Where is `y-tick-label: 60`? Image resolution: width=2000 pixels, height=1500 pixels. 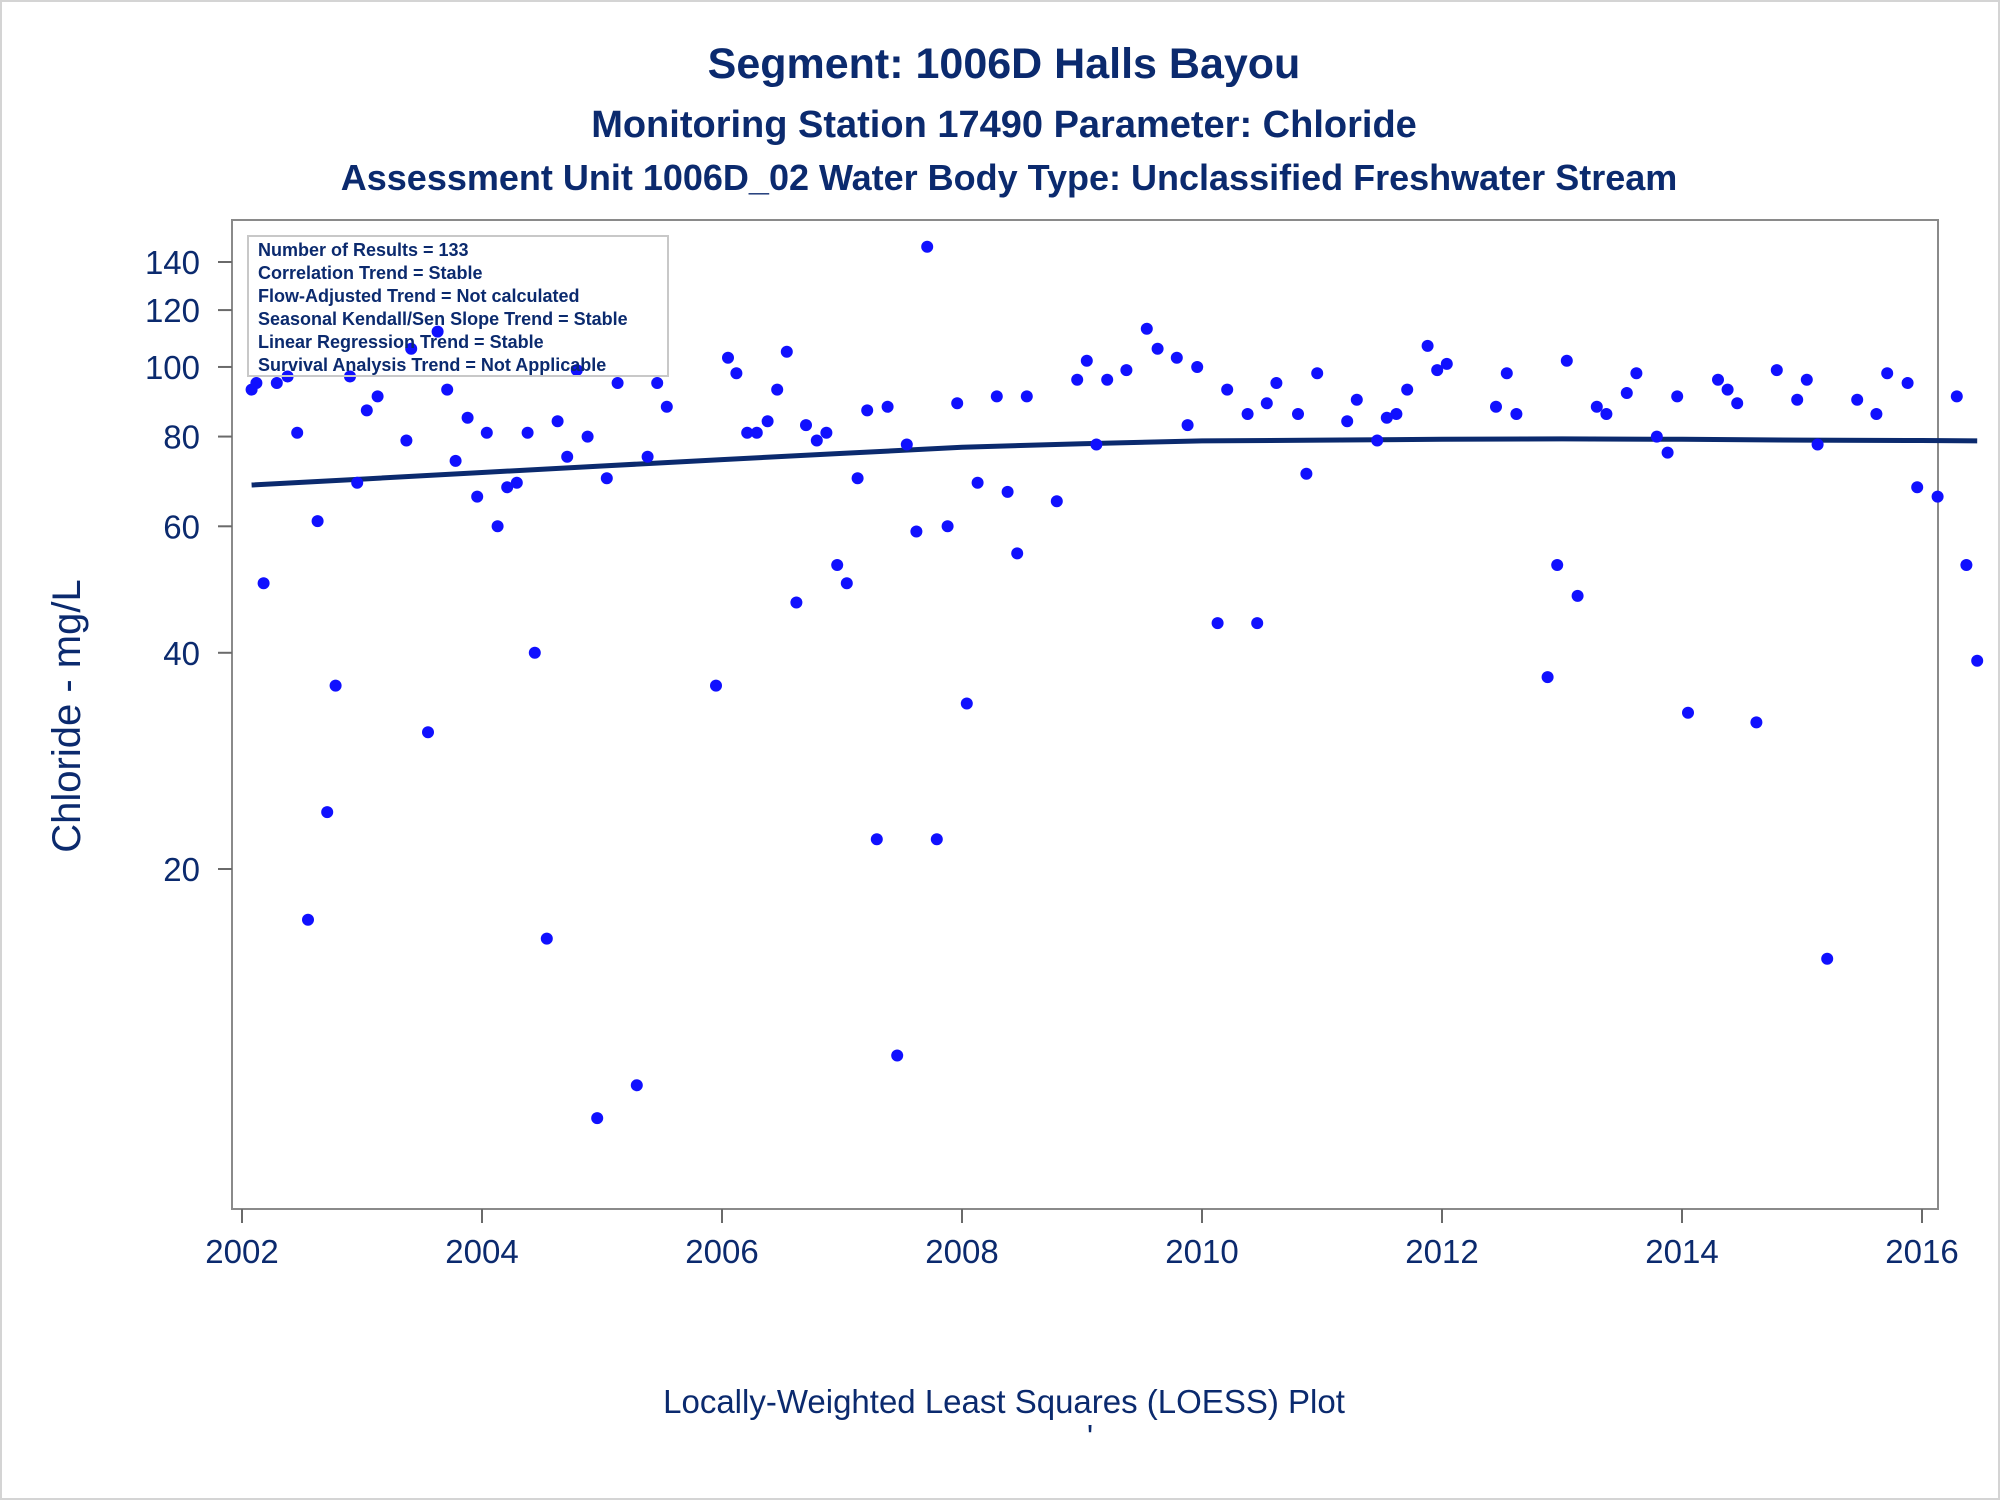
y-tick-label: 60 is located at coordinates (181, 526).